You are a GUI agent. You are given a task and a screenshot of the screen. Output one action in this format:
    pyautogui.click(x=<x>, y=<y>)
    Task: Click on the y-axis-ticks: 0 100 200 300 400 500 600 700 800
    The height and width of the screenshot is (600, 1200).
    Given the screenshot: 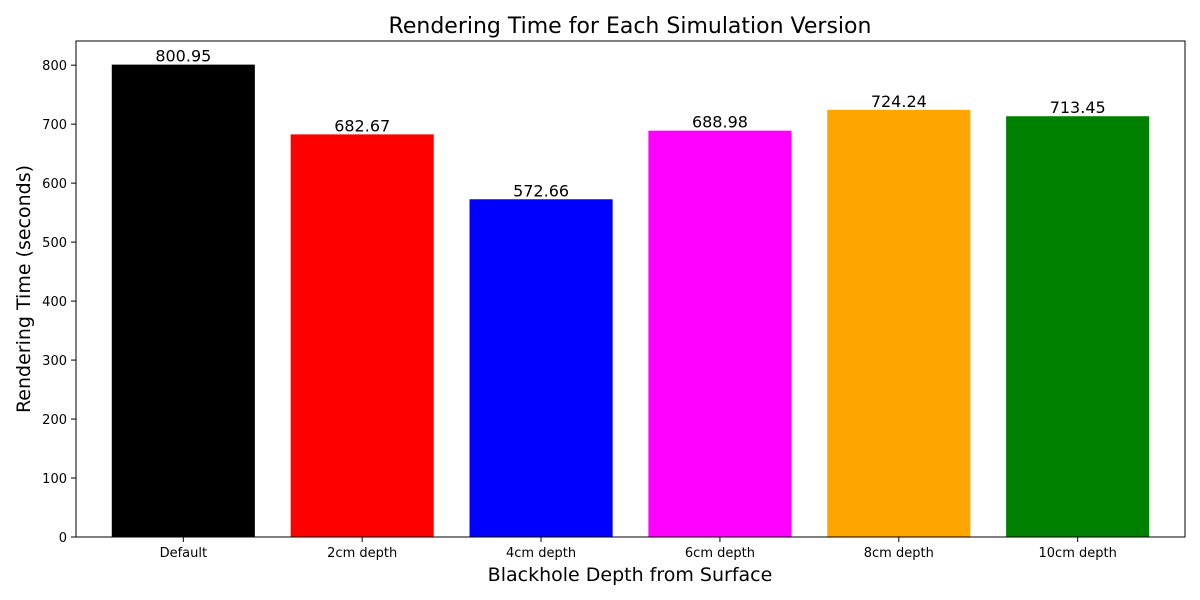 What is the action you would take?
    pyautogui.click(x=59, y=302)
    